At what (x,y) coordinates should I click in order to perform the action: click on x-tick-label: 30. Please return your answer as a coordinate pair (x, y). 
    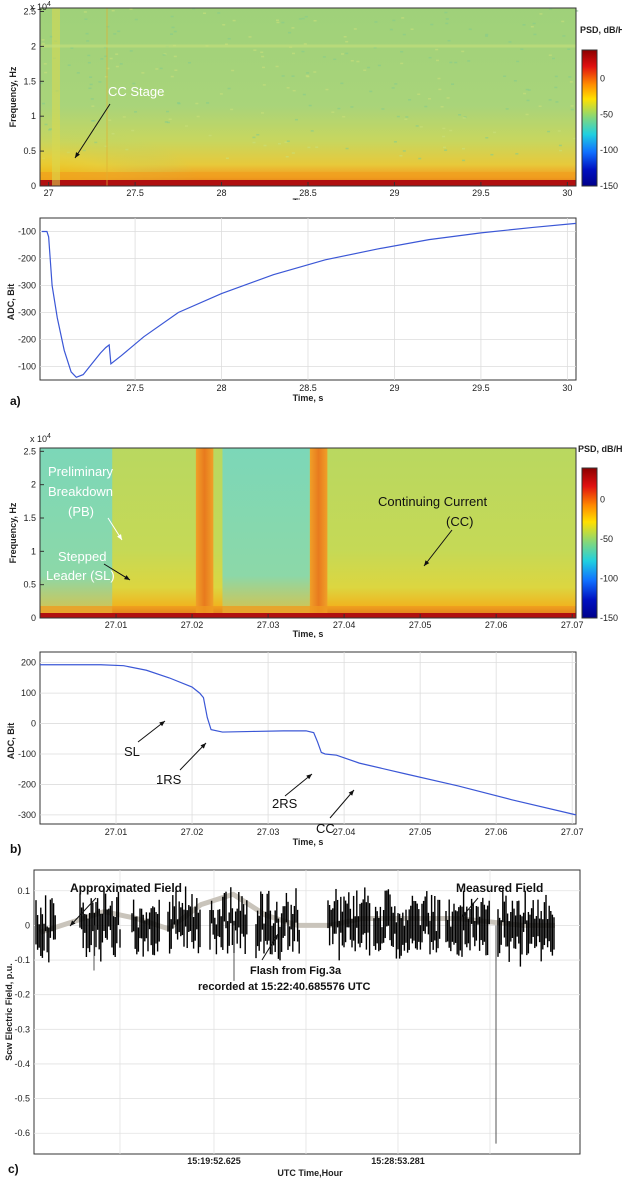
    Looking at the image, I should click on (567, 193).